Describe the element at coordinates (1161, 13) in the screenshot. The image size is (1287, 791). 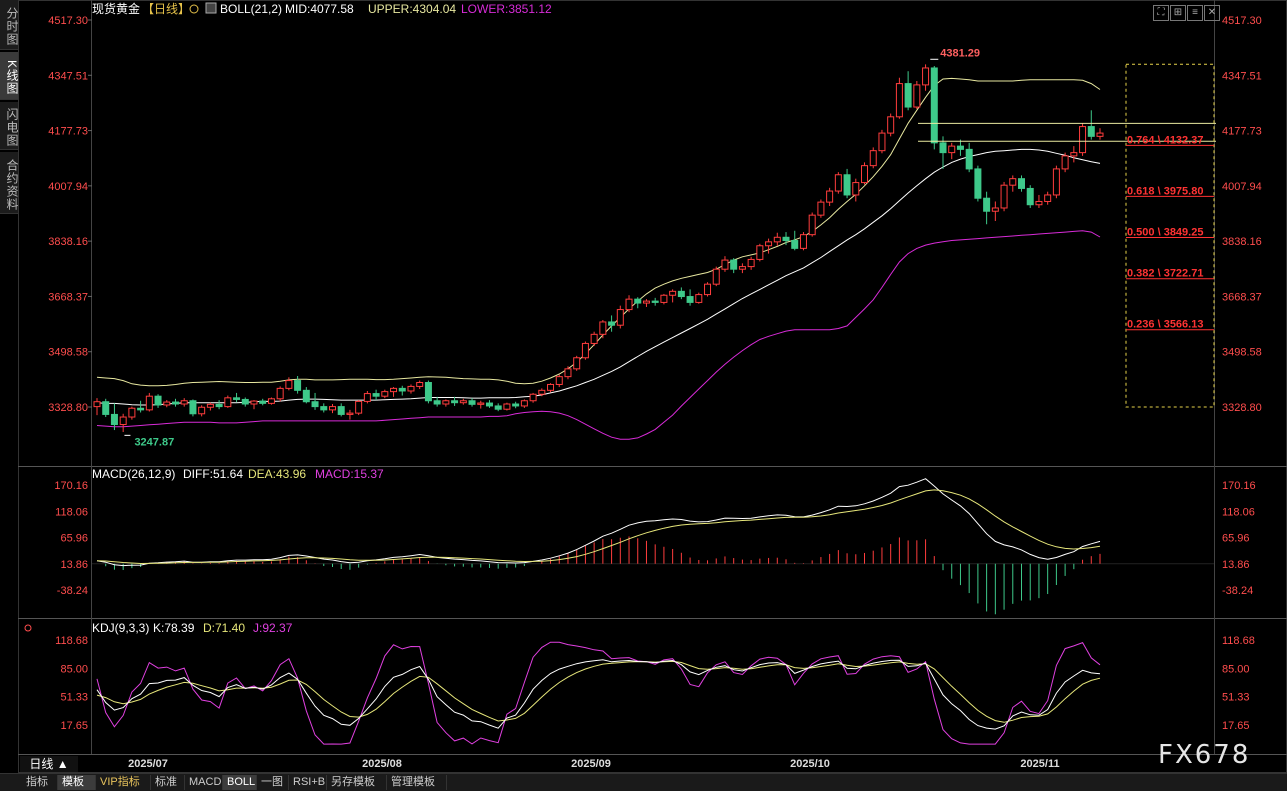
I see `fullscreen-icon: ⛶` at that location.